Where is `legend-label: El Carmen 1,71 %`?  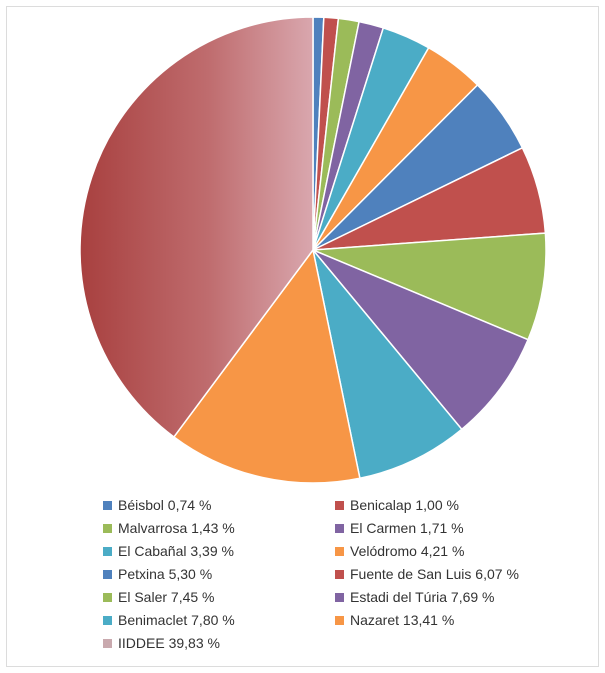
legend-label: El Carmen 1,71 % is located at coordinates (407, 528).